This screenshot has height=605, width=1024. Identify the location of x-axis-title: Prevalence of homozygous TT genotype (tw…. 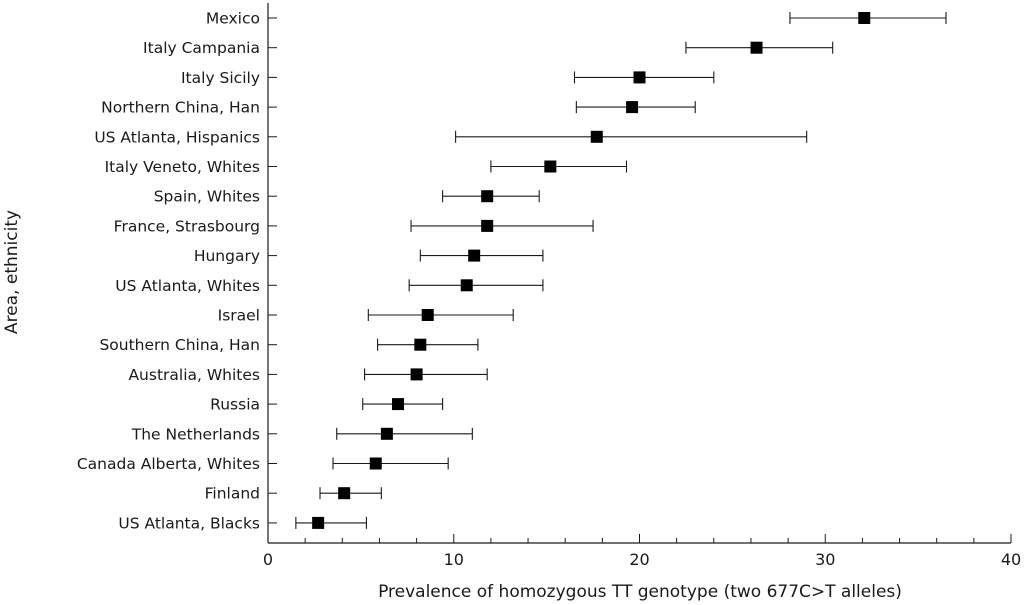
(640, 592).